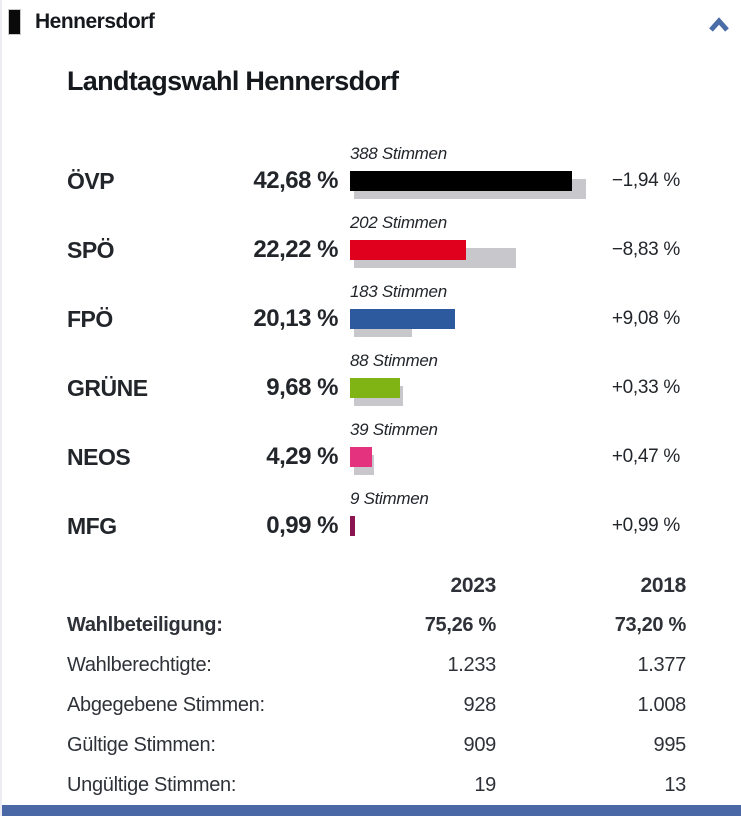 This screenshot has height=816, width=741. What do you see at coordinates (91, 181) in the screenshot?
I see `party-name: ÖVP` at bounding box center [91, 181].